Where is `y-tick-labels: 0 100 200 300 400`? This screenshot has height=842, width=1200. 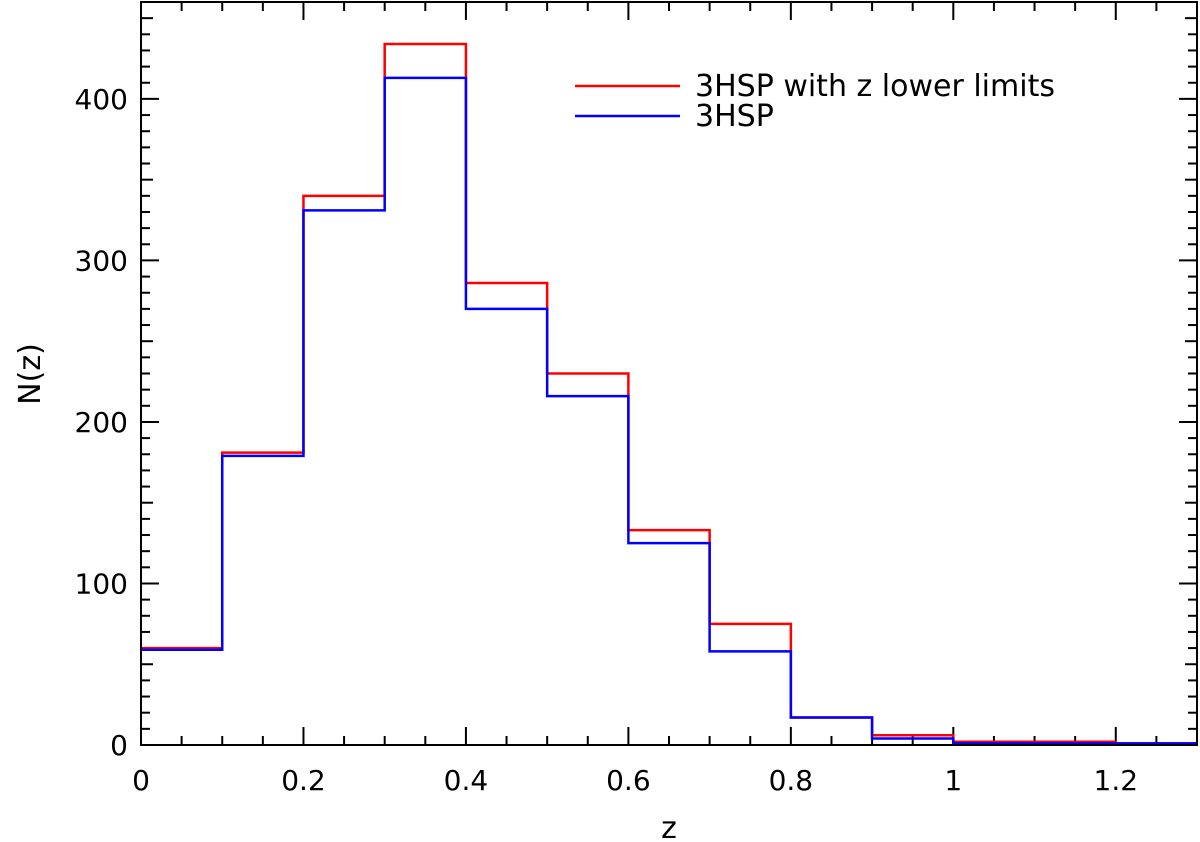 y-tick-labels: 0 100 200 300 400 is located at coordinates (101, 422).